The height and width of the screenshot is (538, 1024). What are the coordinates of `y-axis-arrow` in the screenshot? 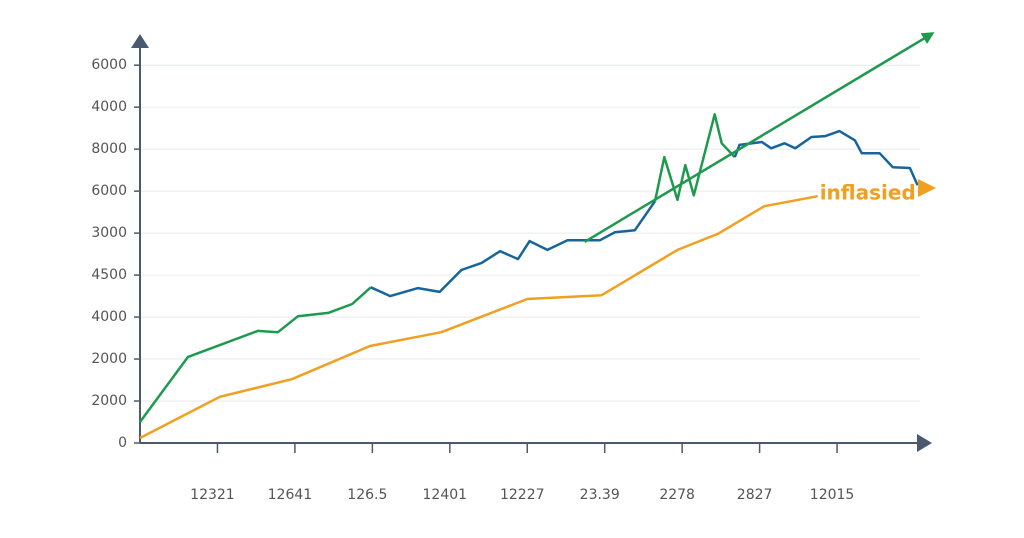 It's located at (140, 41).